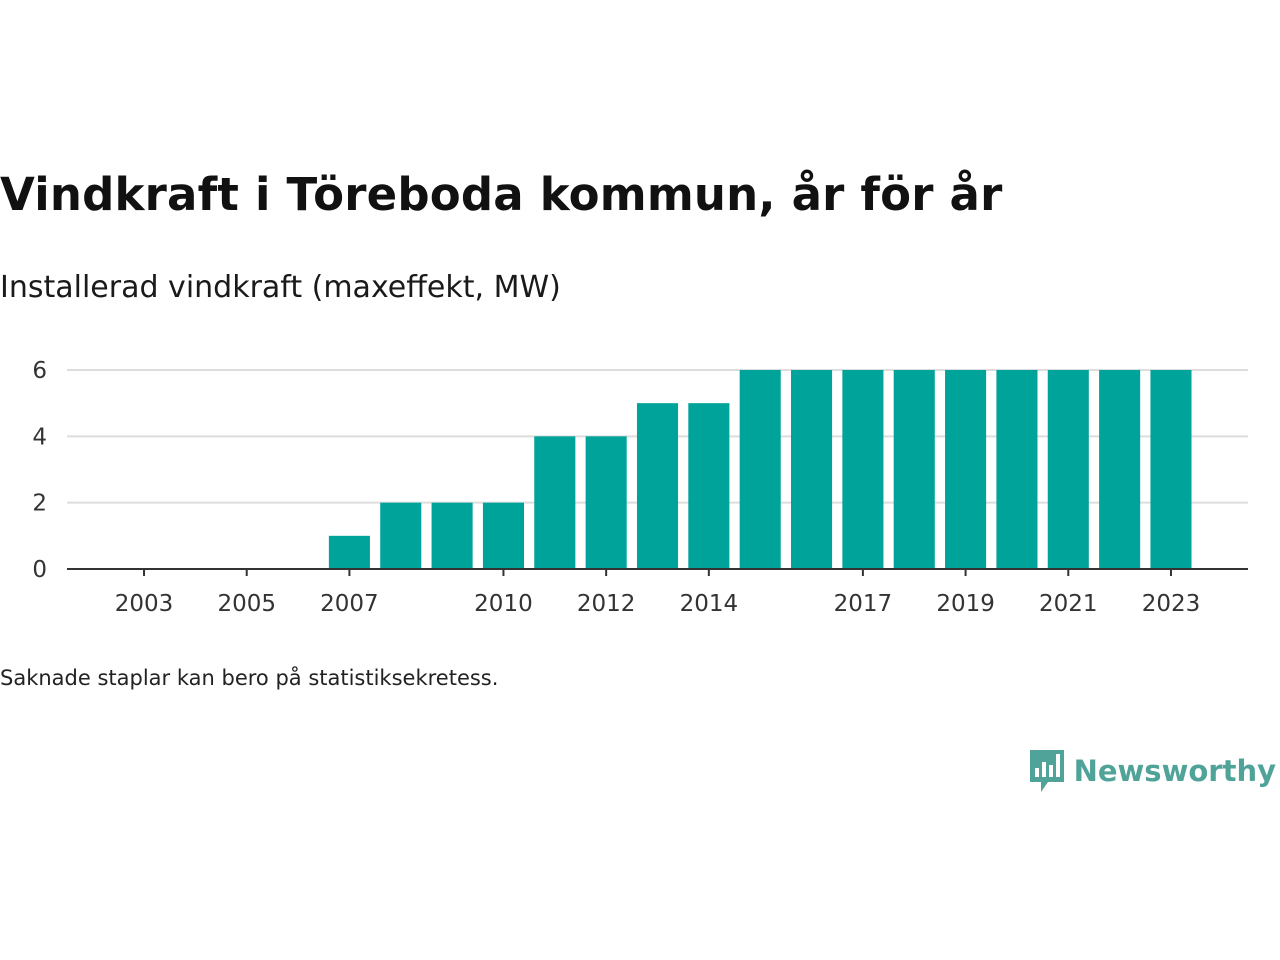 This screenshot has width=1280, height=960. I want to click on y-tick-label: 4, so click(39, 437).